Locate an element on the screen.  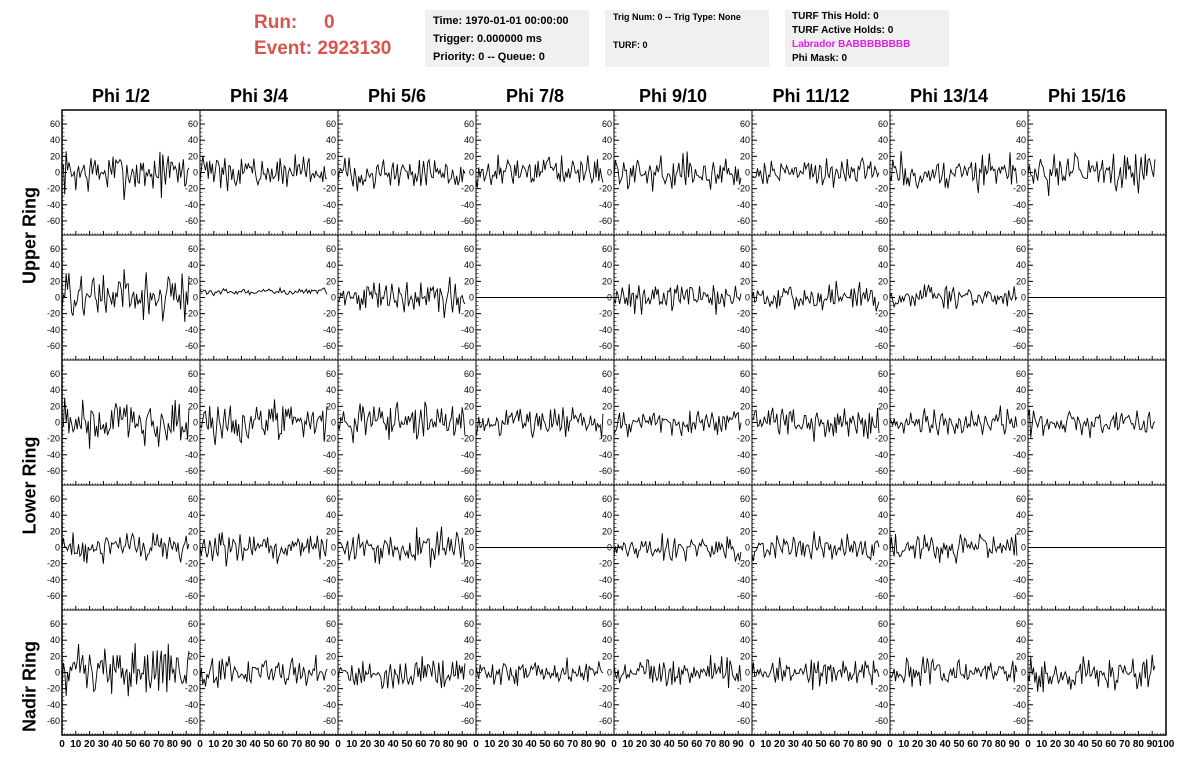
x-tick-label: 10 is located at coordinates (76, 744).